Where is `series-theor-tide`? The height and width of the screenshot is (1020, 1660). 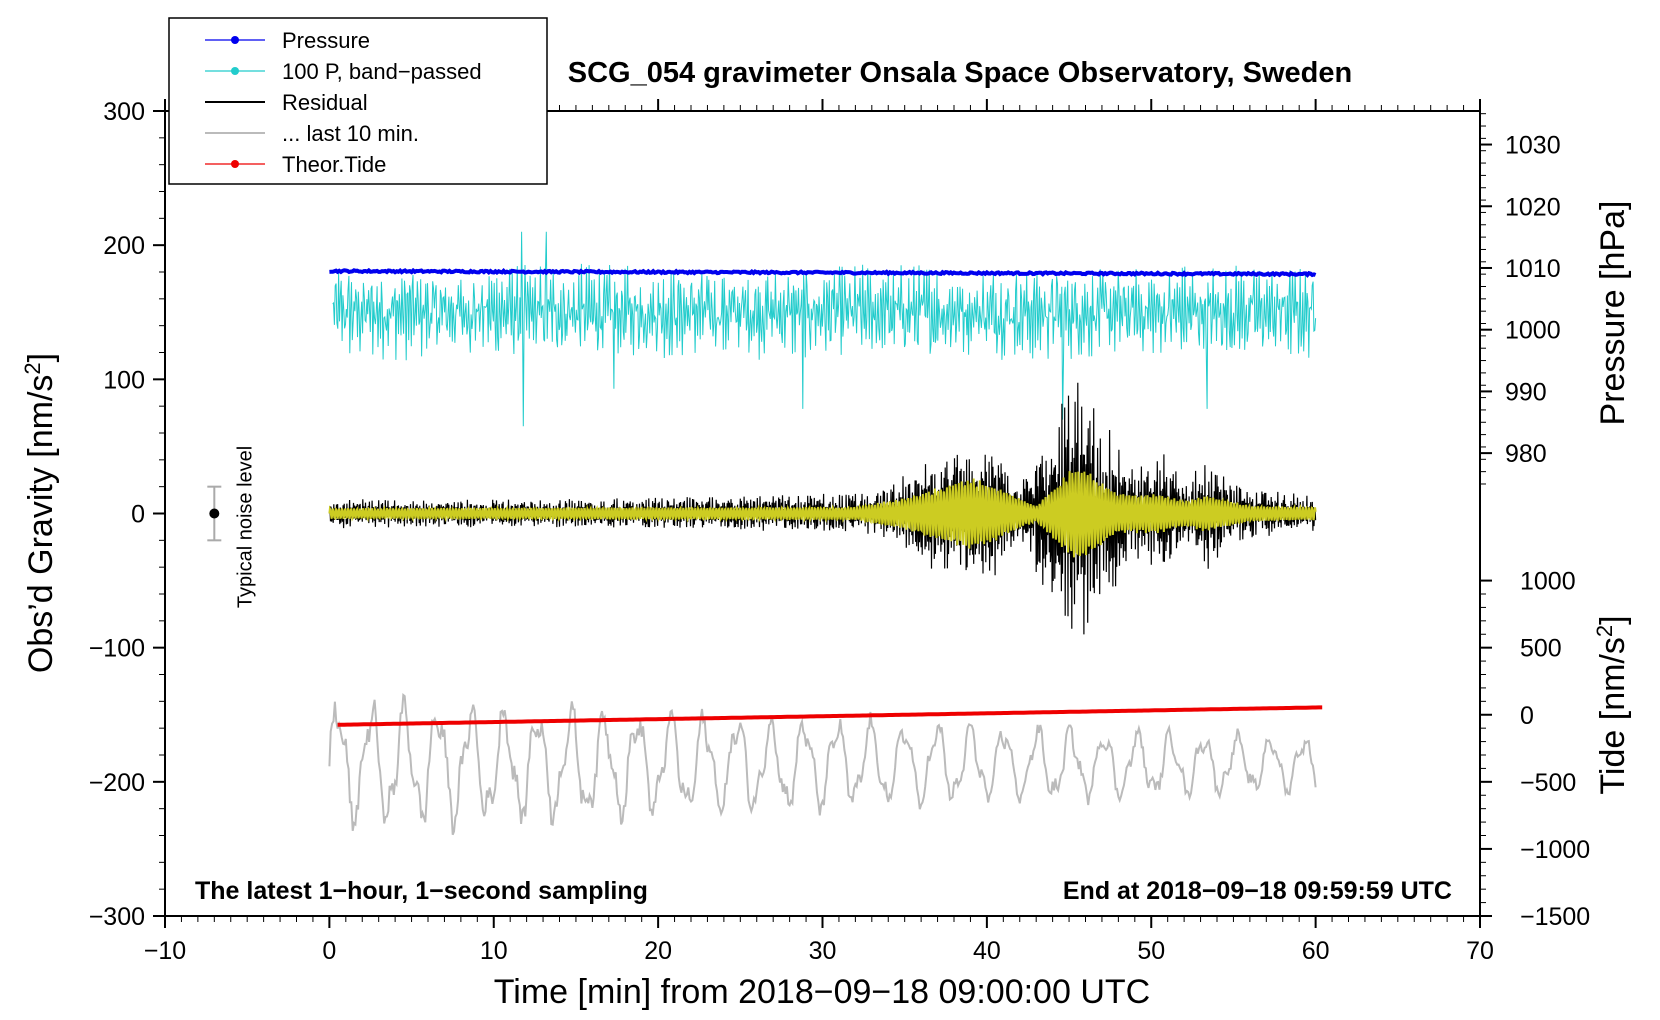 series-theor-tide is located at coordinates (830, 716).